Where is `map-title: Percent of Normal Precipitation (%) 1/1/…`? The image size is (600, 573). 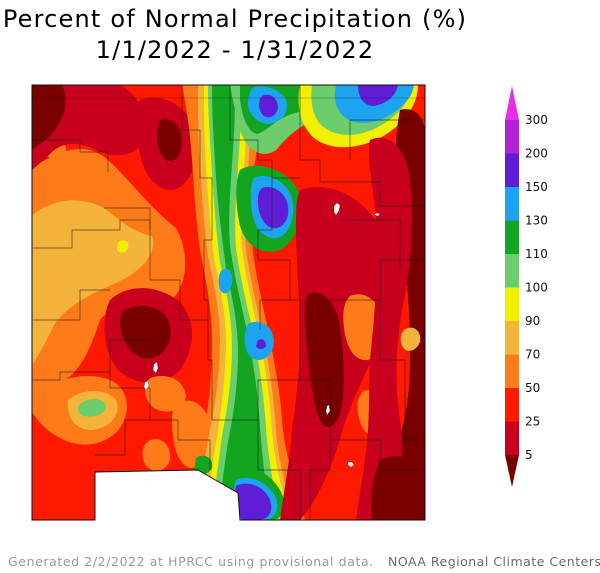 map-title: Percent of Normal Precipitation (%) 1/1/… is located at coordinates (235, 35).